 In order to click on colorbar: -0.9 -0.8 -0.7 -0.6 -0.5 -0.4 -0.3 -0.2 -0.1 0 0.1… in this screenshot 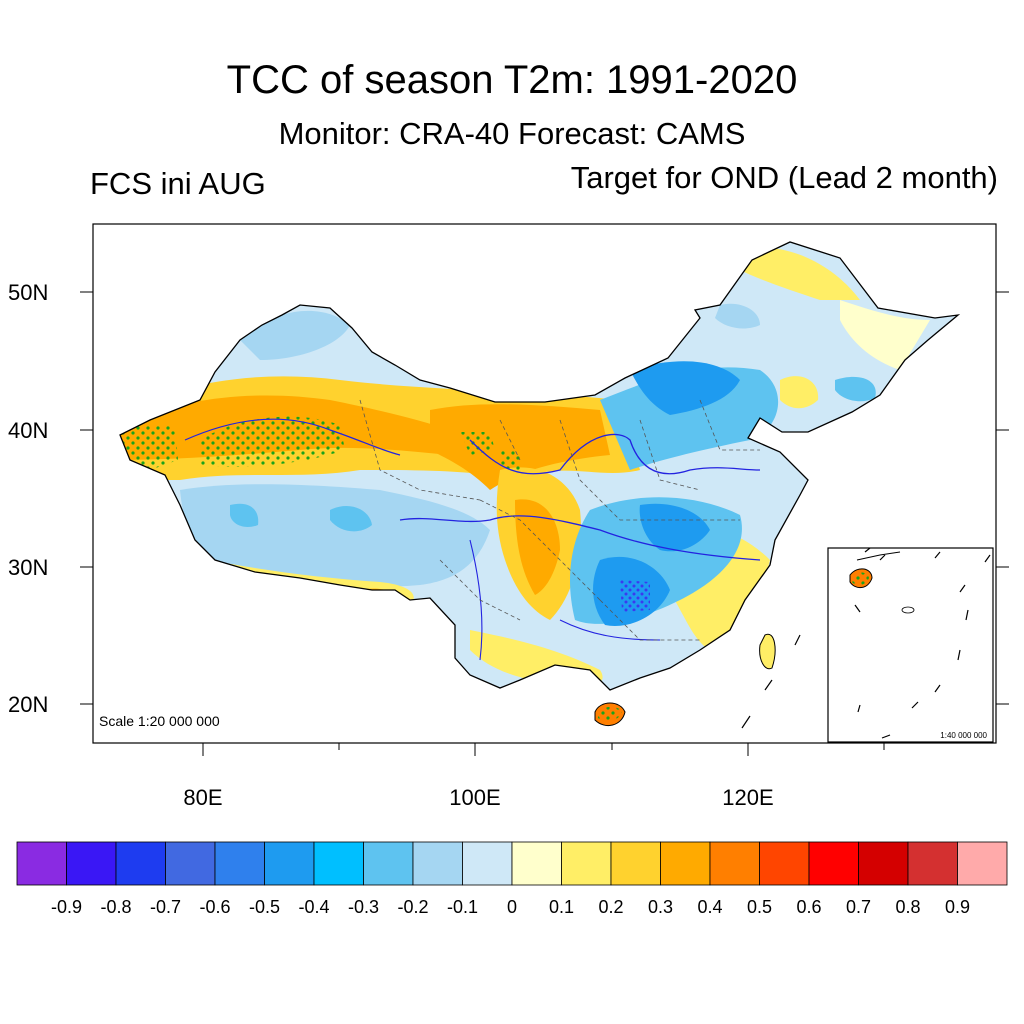, I will do `click(512, 879)`.